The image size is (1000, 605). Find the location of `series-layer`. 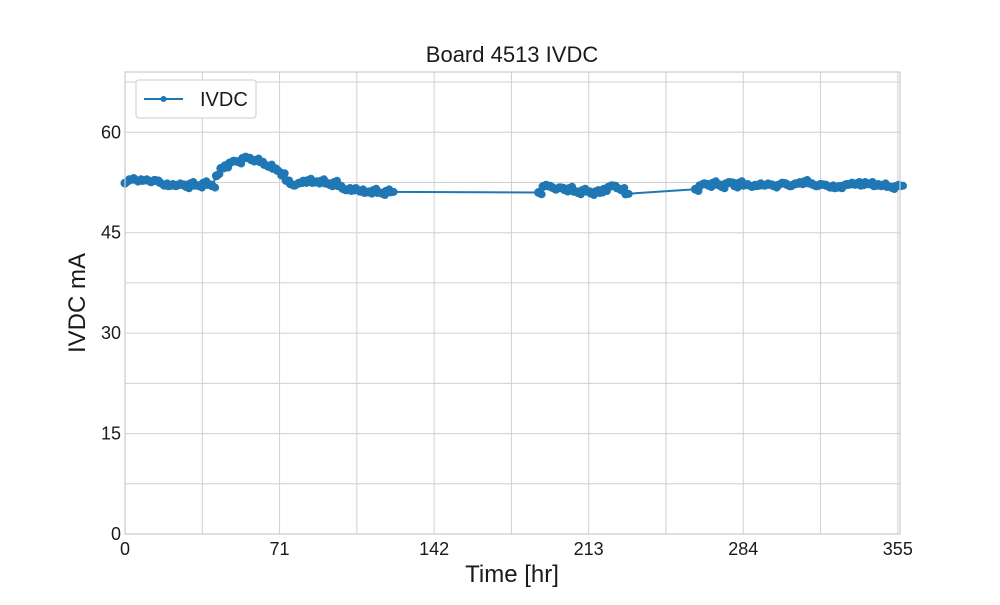

series-layer is located at coordinates (513, 175).